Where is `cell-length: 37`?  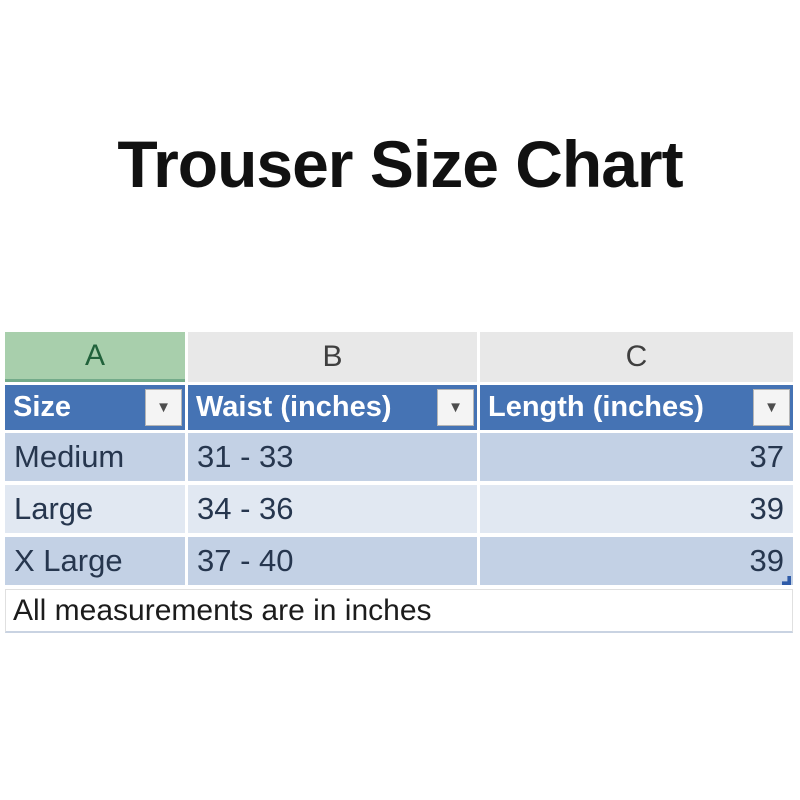 cell-length: 37 is located at coordinates (636, 457).